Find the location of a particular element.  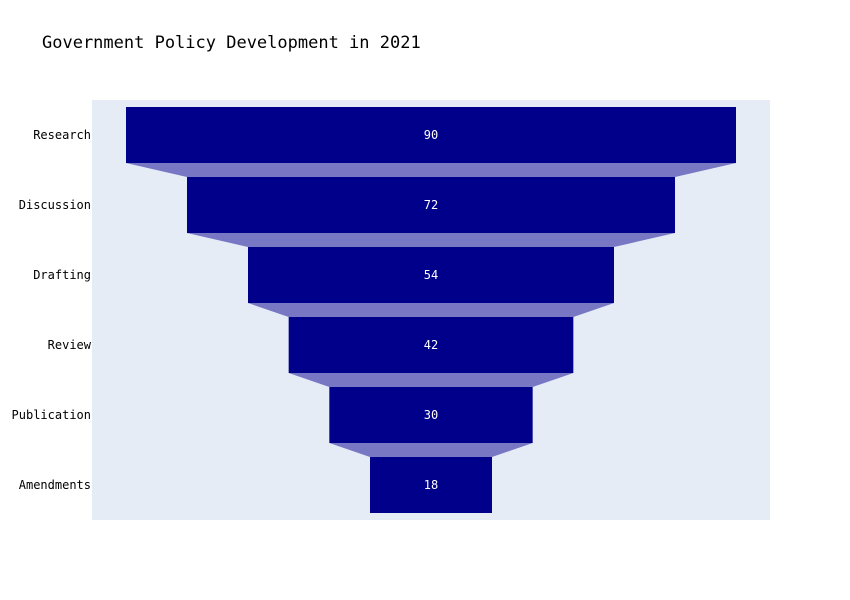

category-label-publication: Publication is located at coordinates (51, 415).